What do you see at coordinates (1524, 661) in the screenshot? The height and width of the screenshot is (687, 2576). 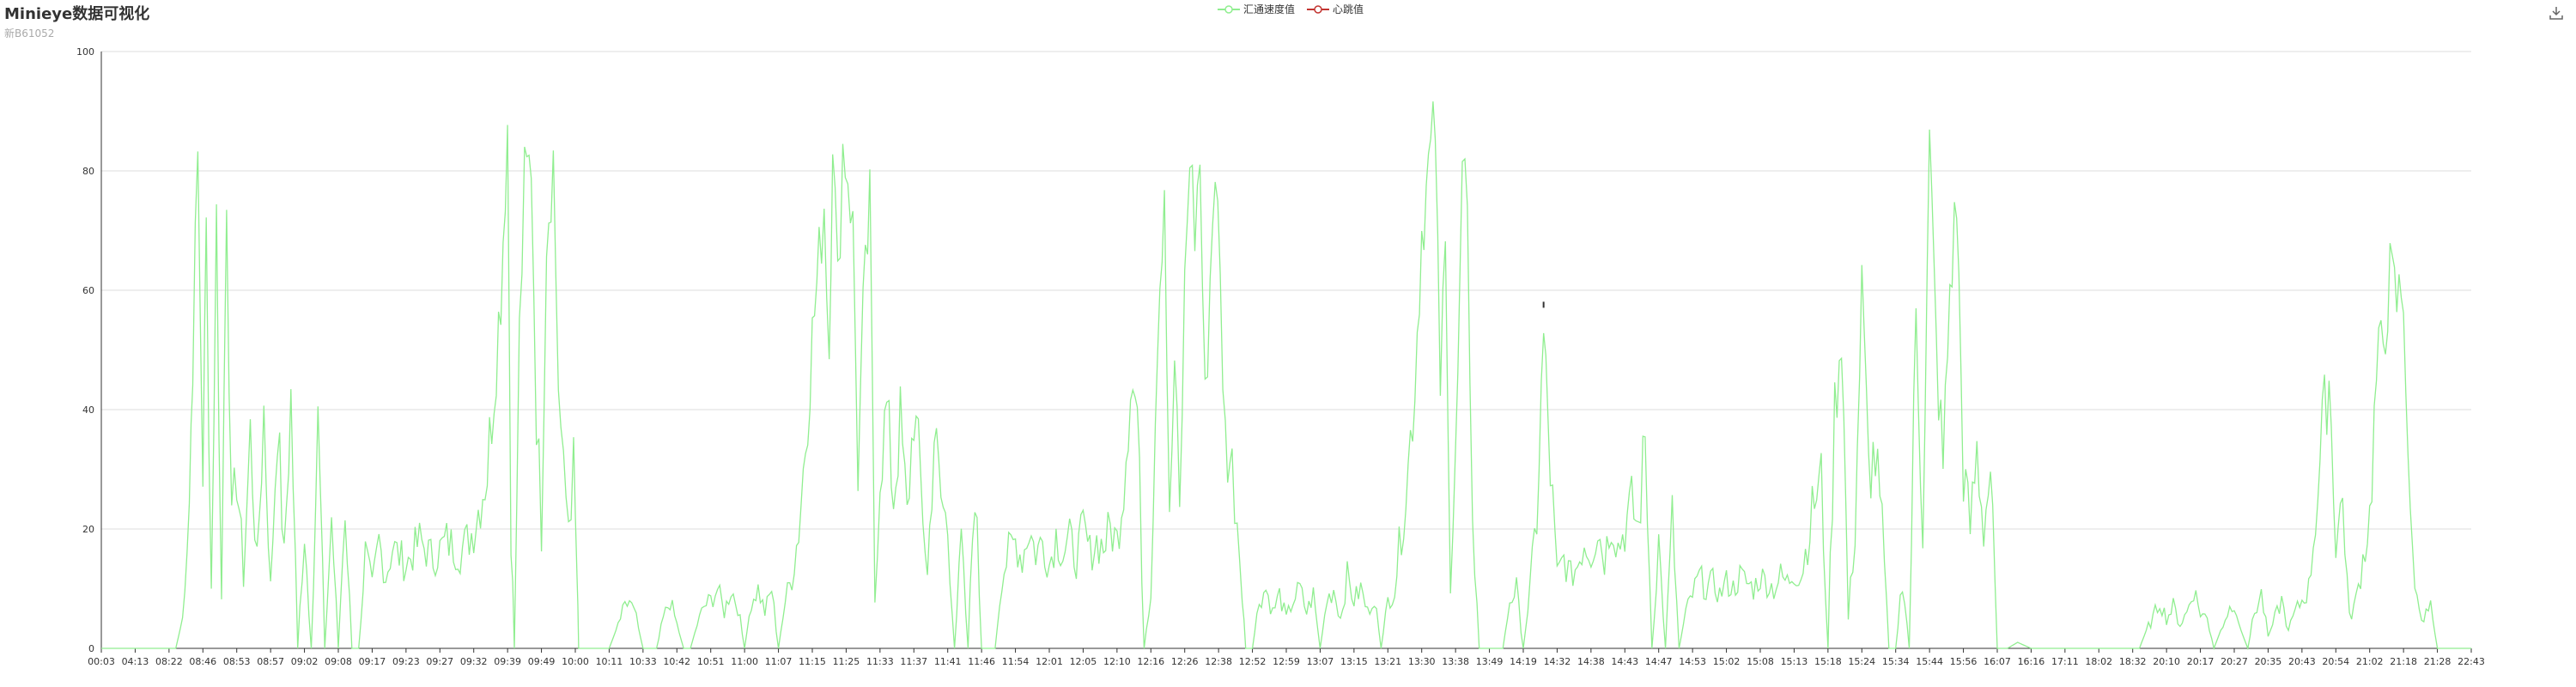 I see `x-tick-label: 14:19` at bounding box center [1524, 661].